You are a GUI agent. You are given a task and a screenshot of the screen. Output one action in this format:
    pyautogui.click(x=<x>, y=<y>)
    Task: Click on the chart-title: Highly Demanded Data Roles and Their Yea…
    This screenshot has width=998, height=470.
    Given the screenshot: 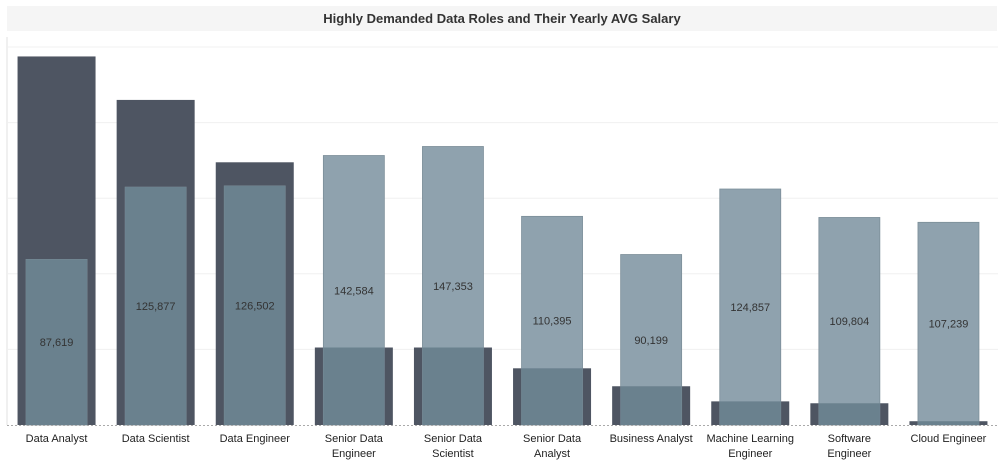 What is the action you would take?
    pyautogui.click(x=502, y=18)
    